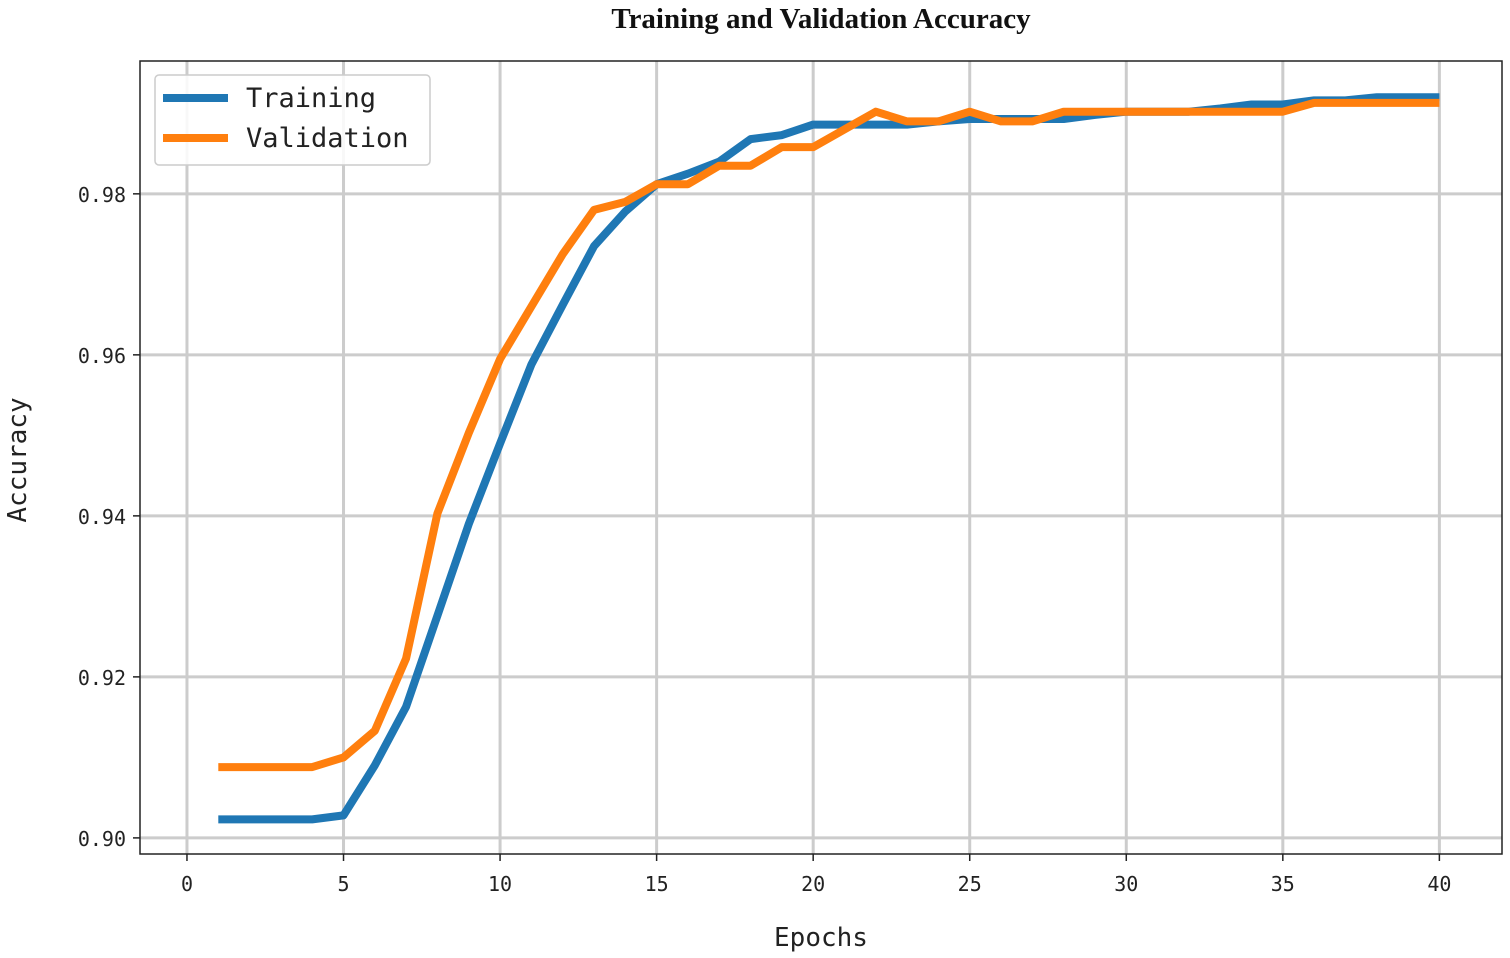 The height and width of the screenshot is (958, 1510). Describe the element at coordinates (821, 938) in the screenshot. I see `x-axis-label: Epochs` at that location.